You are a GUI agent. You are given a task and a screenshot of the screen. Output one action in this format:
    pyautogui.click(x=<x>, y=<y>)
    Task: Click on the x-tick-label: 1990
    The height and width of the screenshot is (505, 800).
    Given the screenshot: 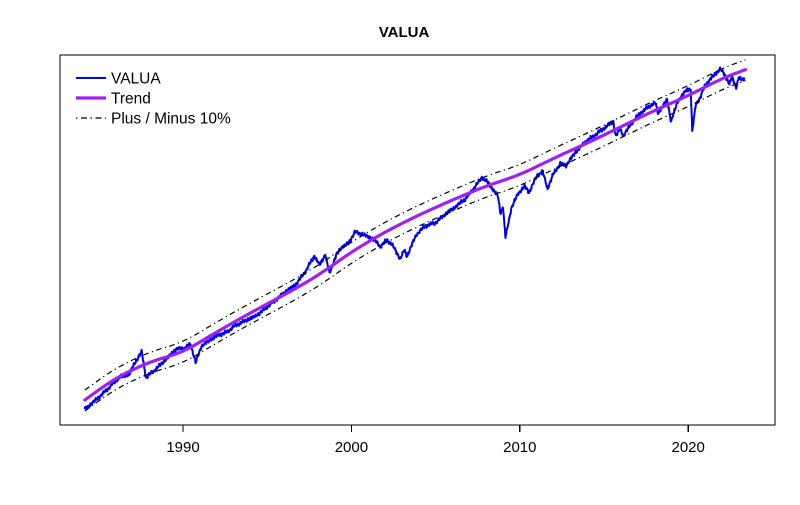 What is the action you would take?
    pyautogui.click(x=182, y=447)
    